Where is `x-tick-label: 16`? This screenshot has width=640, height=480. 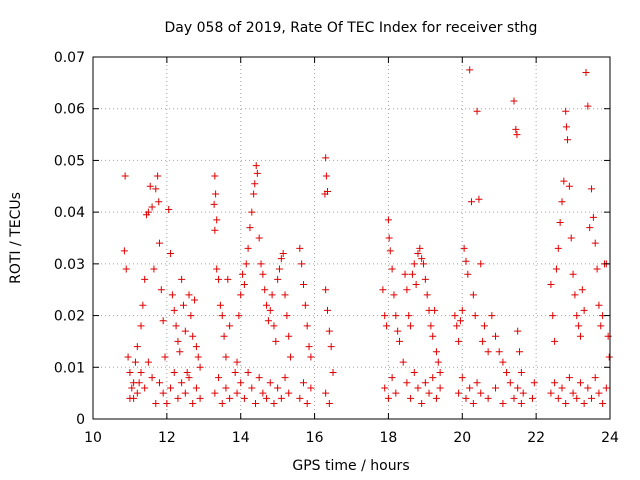
x-tick-label: 16 is located at coordinates (315, 438).